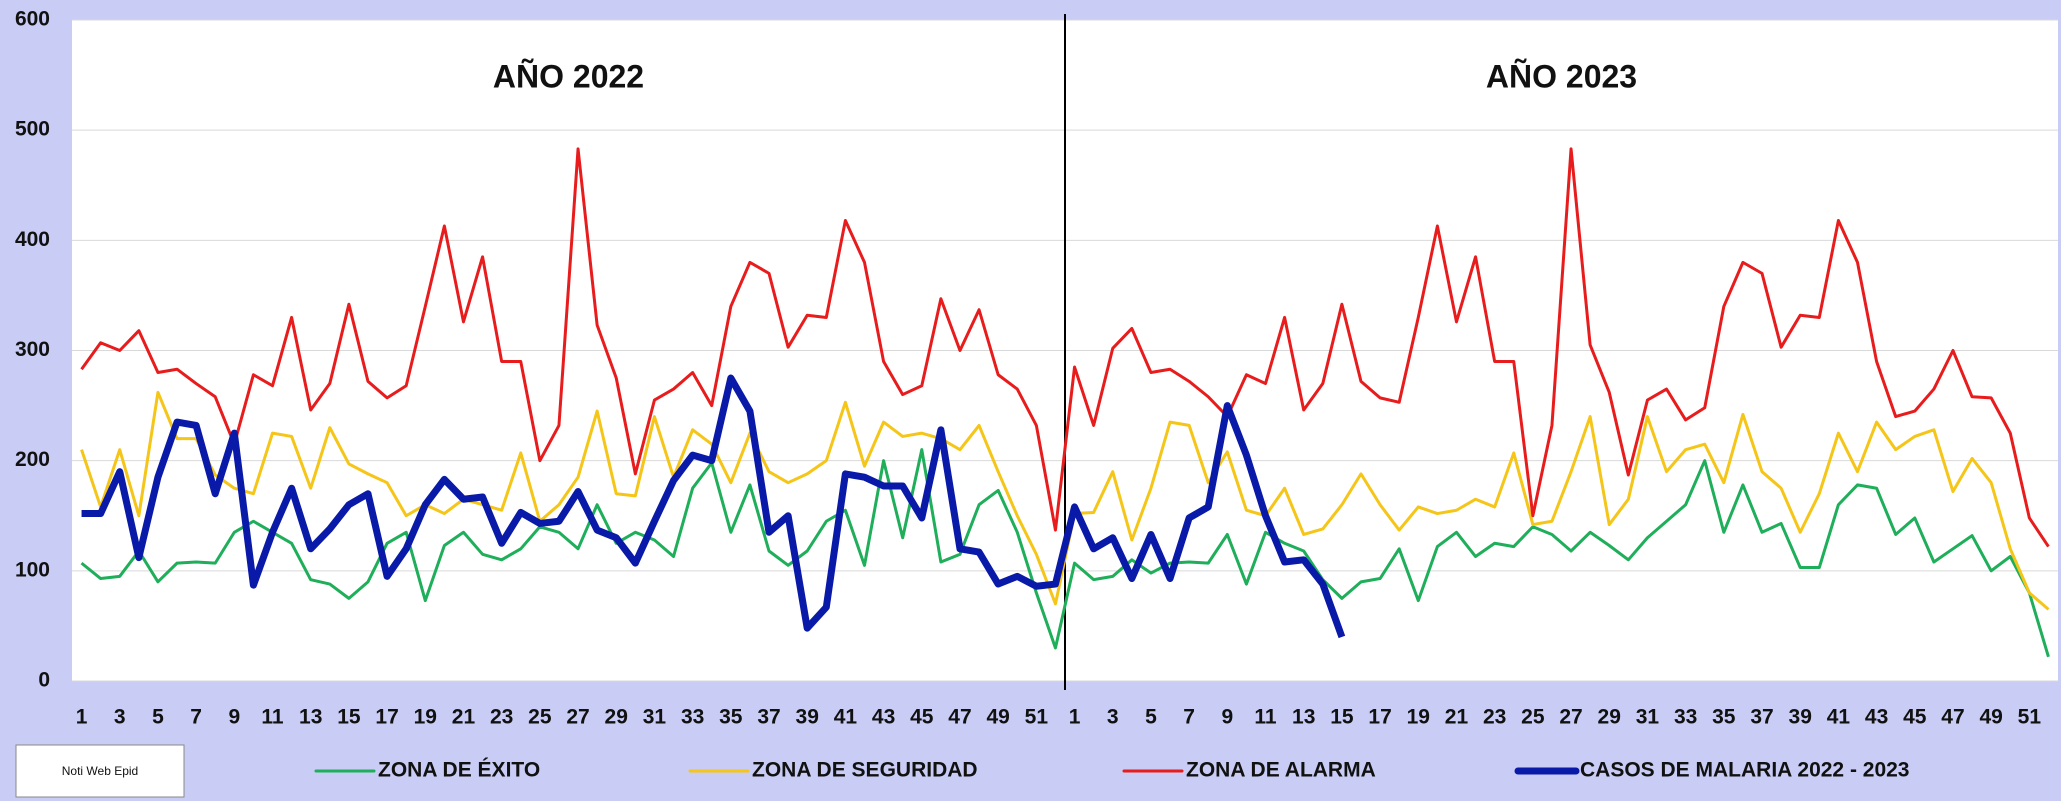  I want to click on source-note: Noti Web Epid, so click(100, 771).